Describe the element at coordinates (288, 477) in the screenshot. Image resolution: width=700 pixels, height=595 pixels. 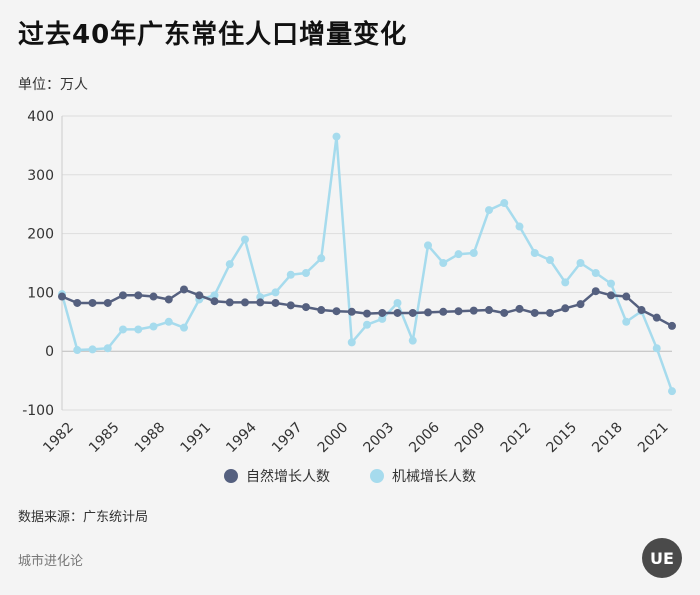
I see `legend-label-natural: 自然增长人数` at that location.